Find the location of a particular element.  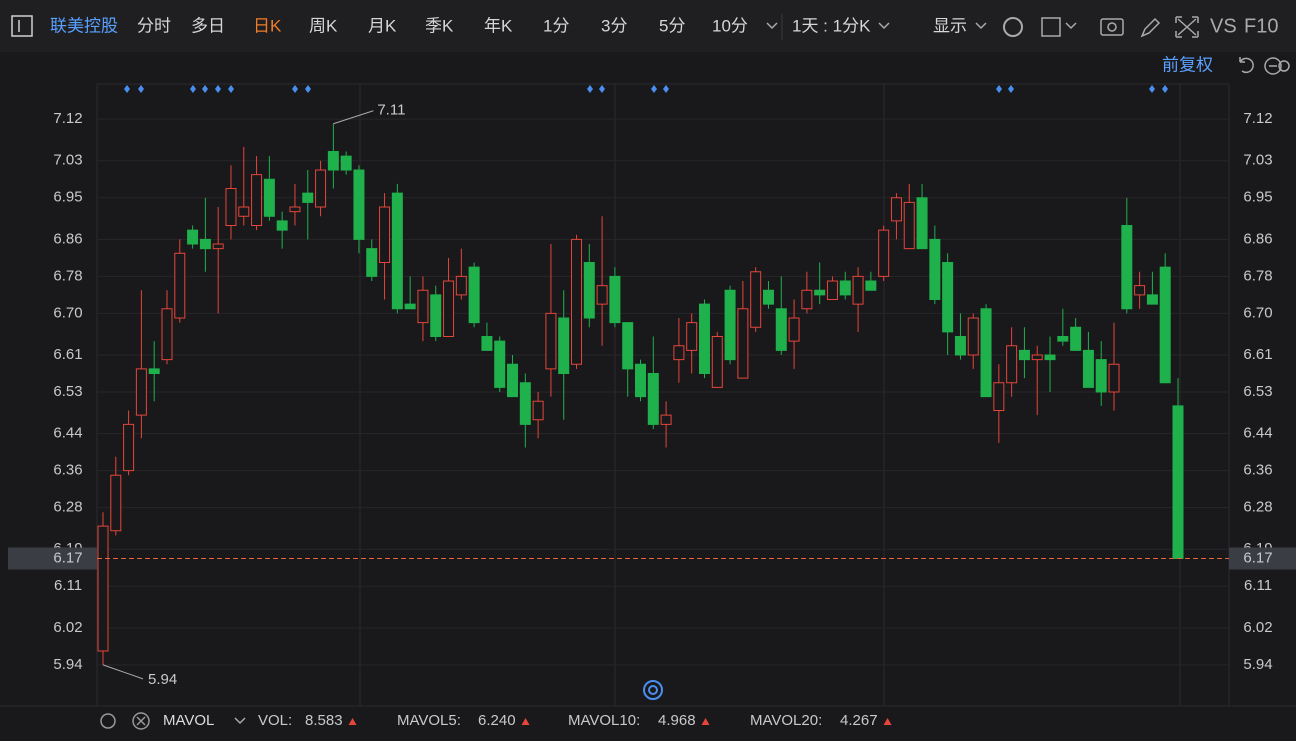

period-tab: 5分 is located at coordinates (672, 25).